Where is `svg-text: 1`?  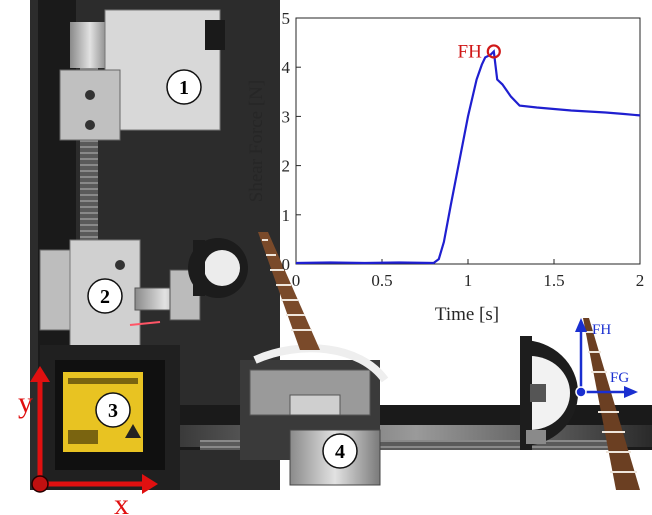
svg-text: 1 is located at coordinates (184, 88).